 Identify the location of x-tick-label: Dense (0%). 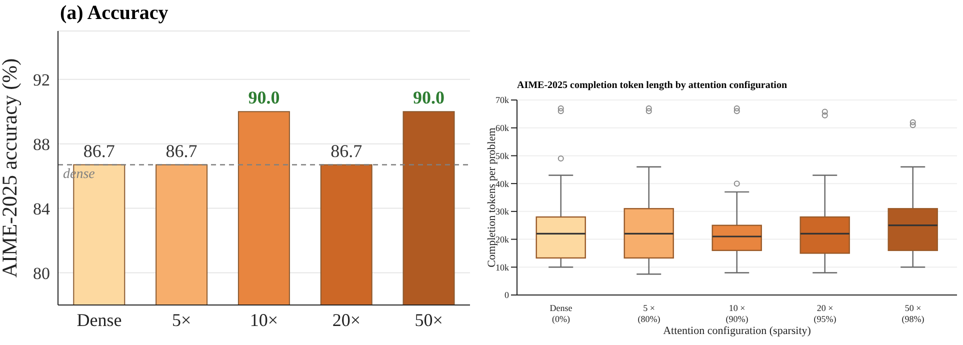
(561, 313).